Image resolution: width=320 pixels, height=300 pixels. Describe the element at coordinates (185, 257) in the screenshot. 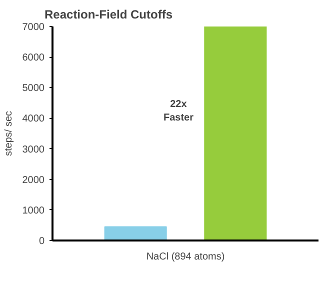

I see `x-tick-label: NaCl (894 atoms)` at that location.